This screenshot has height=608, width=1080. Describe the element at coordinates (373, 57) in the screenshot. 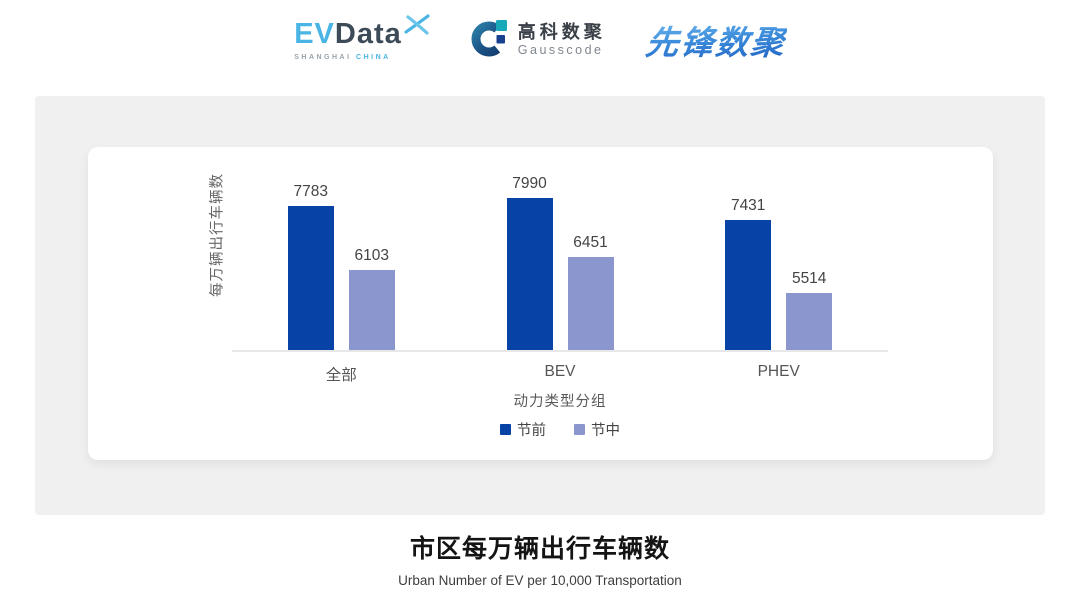

I see `evdata-sub-china: CHINA` at that location.